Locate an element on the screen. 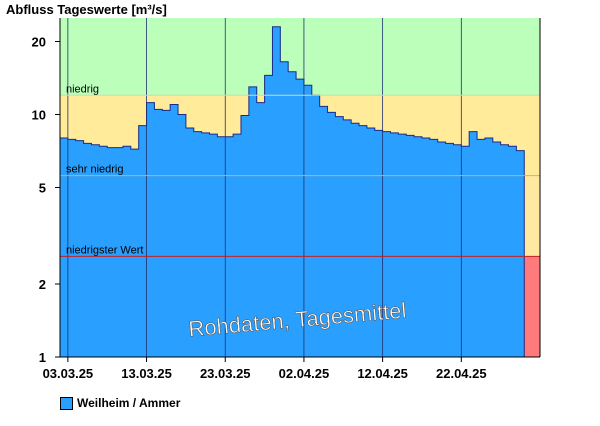 The image size is (600, 426). y-tick-label: 10 is located at coordinates (39, 115).